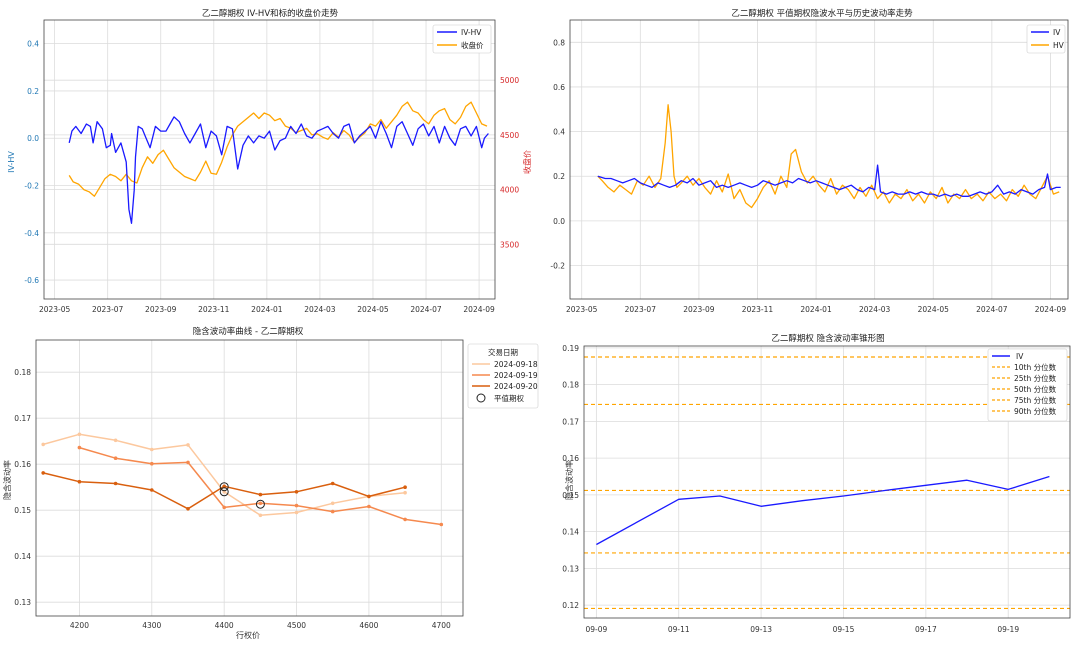 This screenshot has width=1080, height=646. What do you see at coordinates (1035, 367) in the screenshot?
I see `legend-label-p10: 10th 分位数` at bounding box center [1035, 367].